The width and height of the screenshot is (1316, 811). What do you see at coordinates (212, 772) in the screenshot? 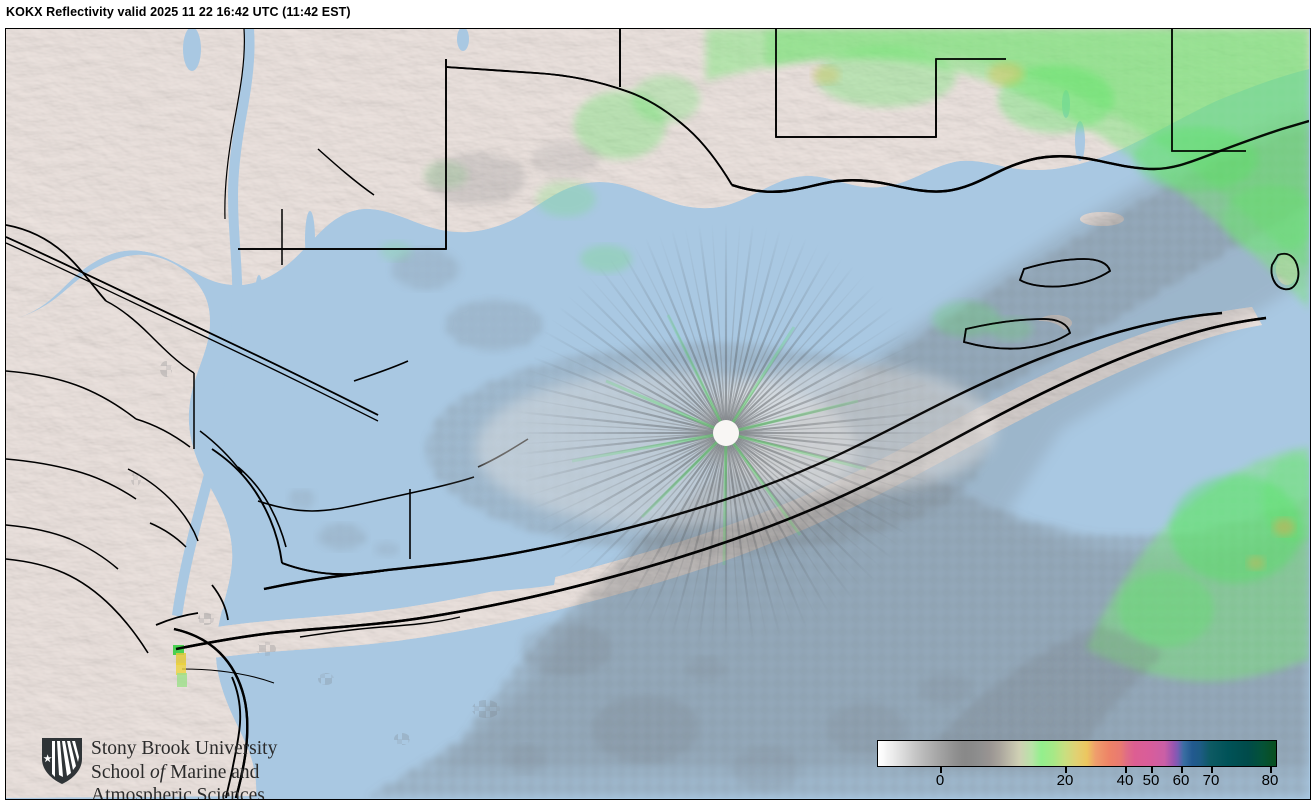
I see `logo-line2-b: Marine and` at bounding box center [212, 772].